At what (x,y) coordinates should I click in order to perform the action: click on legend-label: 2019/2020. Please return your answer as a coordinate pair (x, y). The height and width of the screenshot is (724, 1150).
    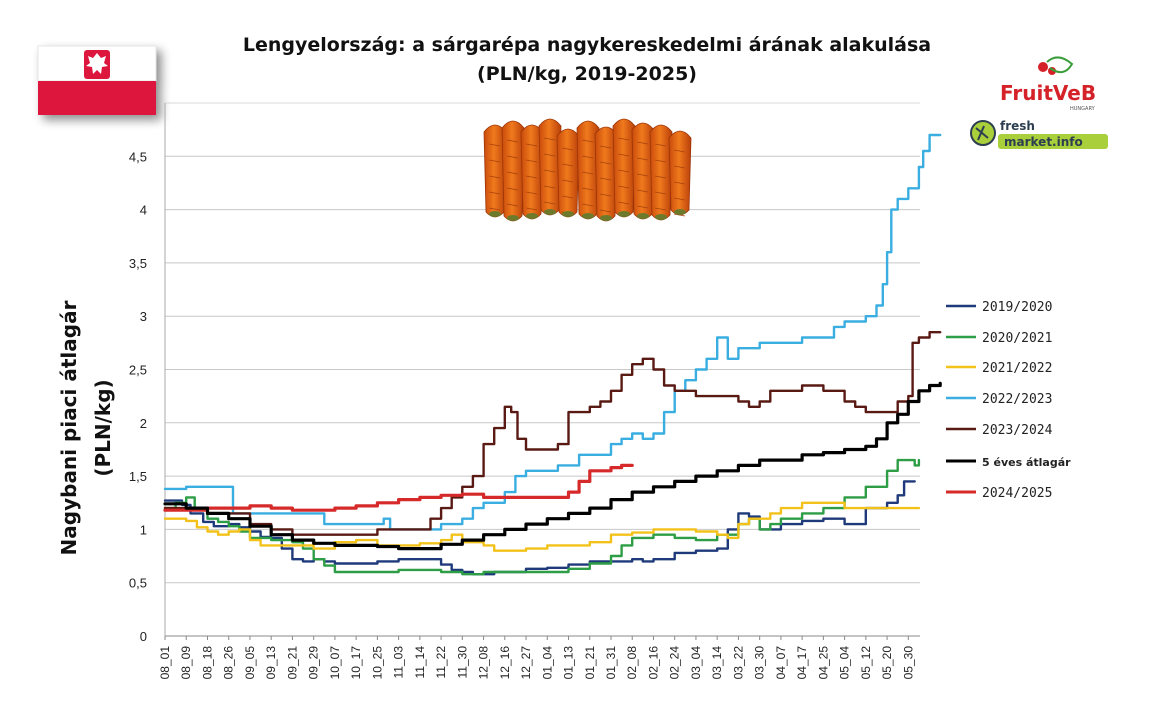
    Looking at the image, I should click on (1017, 307).